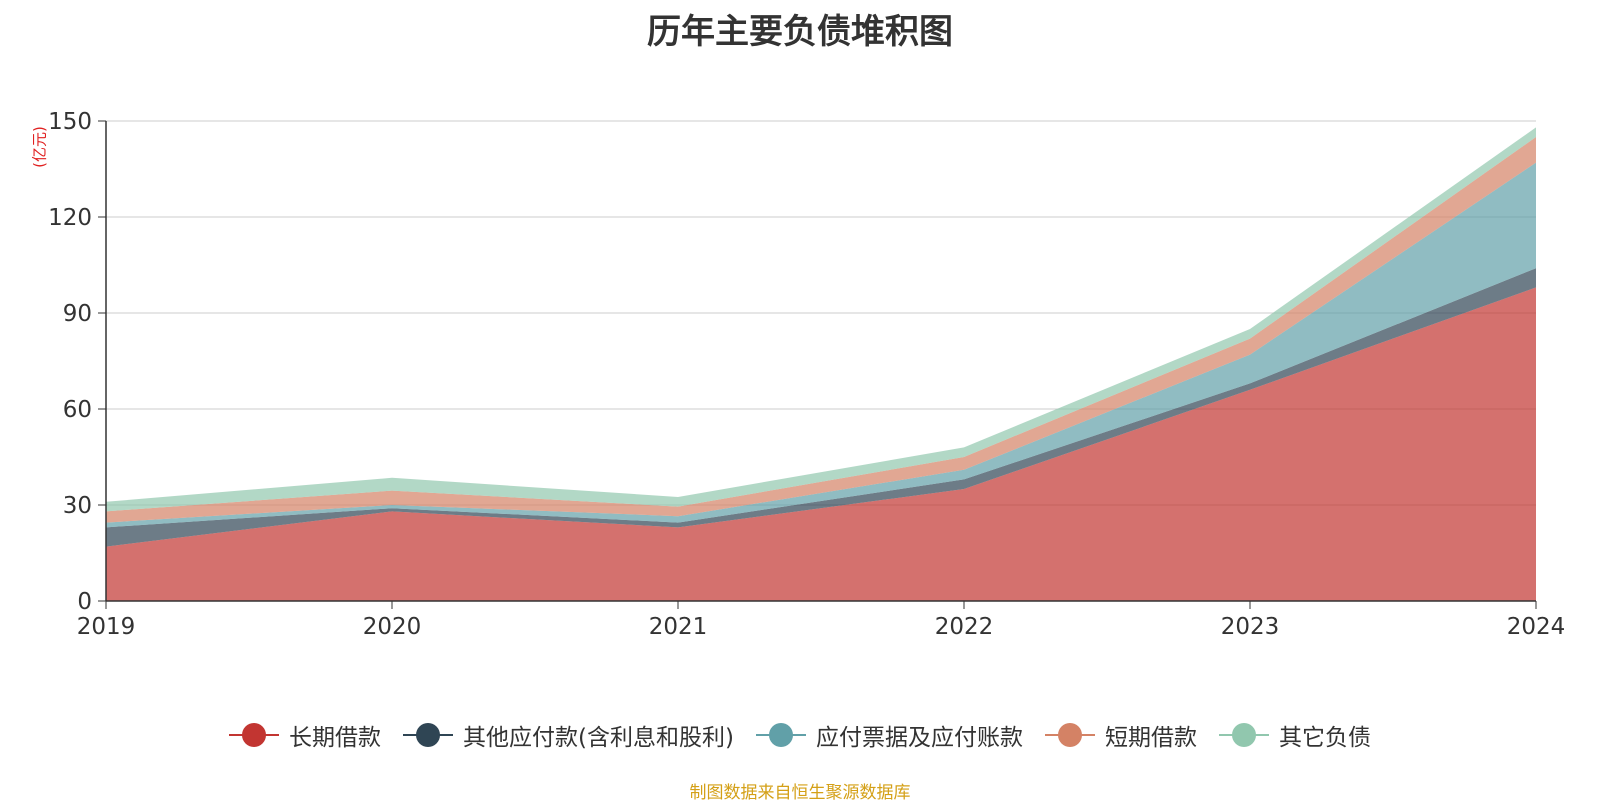  What do you see at coordinates (84, 602) in the screenshot?
I see `y-tick-label: 0` at bounding box center [84, 602].